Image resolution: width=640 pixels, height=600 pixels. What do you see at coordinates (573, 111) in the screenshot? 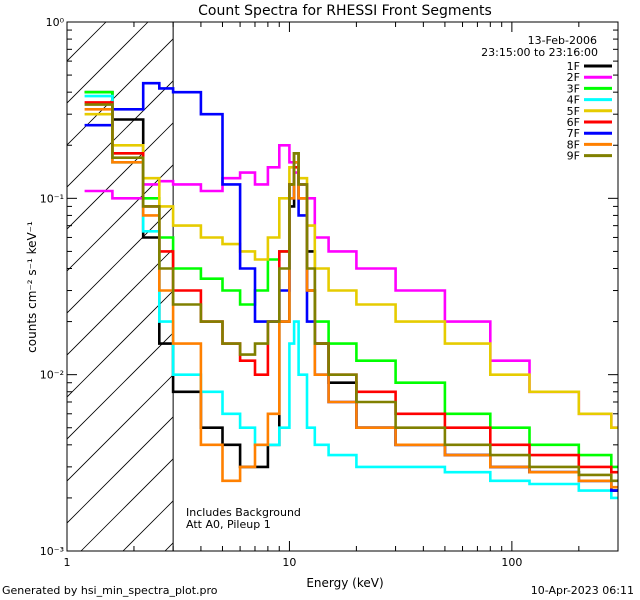
I see `legend-label-5F: 5F` at bounding box center [573, 111].